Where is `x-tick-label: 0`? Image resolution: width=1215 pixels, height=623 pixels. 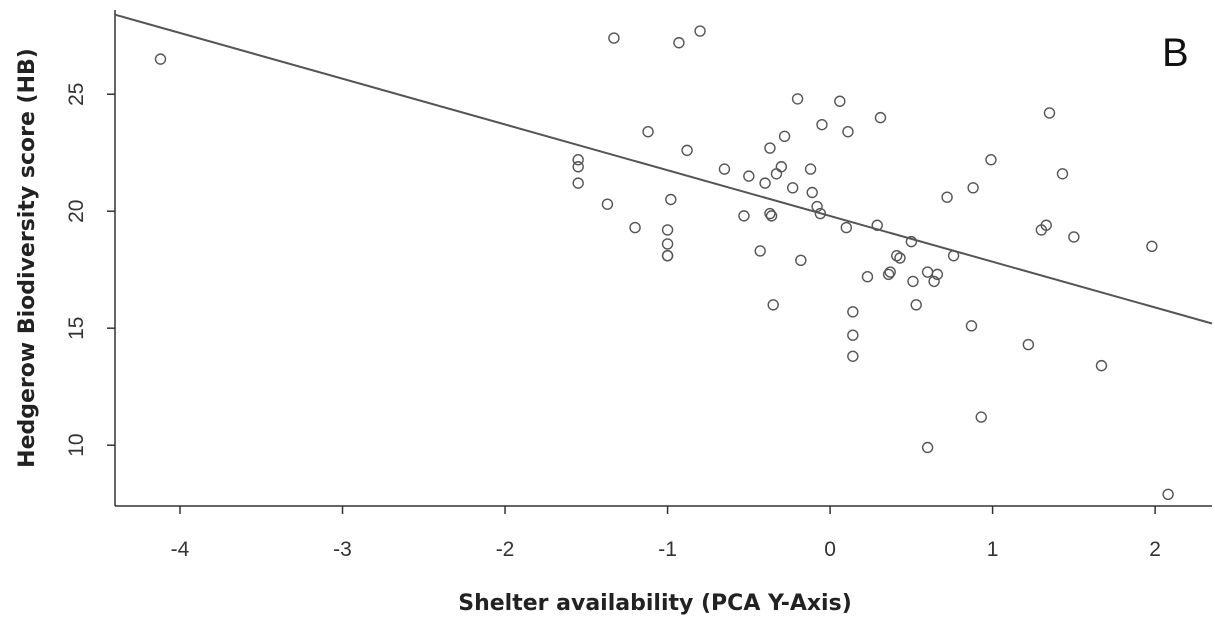 x-tick-label: 0 is located at coordinates (830, 549).